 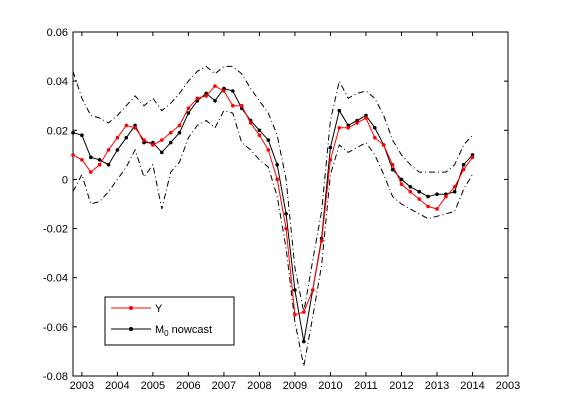 What do you see at coordinates (55, 377) in the screenshot?
I see `y-tick-label: -0.08` at bounding box center [55, 377].